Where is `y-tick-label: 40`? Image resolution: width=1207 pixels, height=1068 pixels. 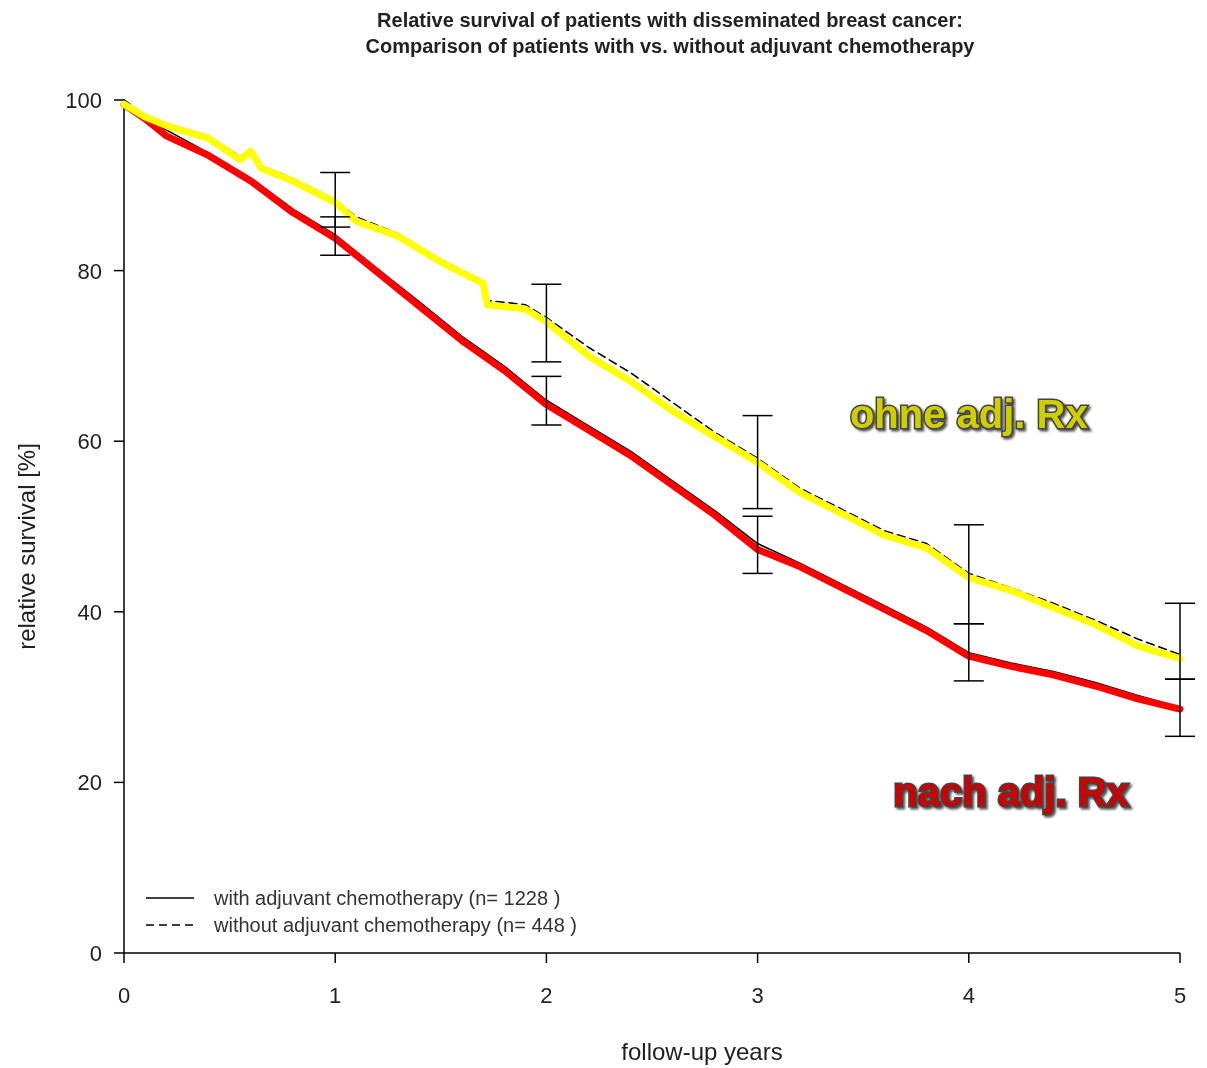 y-tick-label: 40 is located at coordinates (89, 612).